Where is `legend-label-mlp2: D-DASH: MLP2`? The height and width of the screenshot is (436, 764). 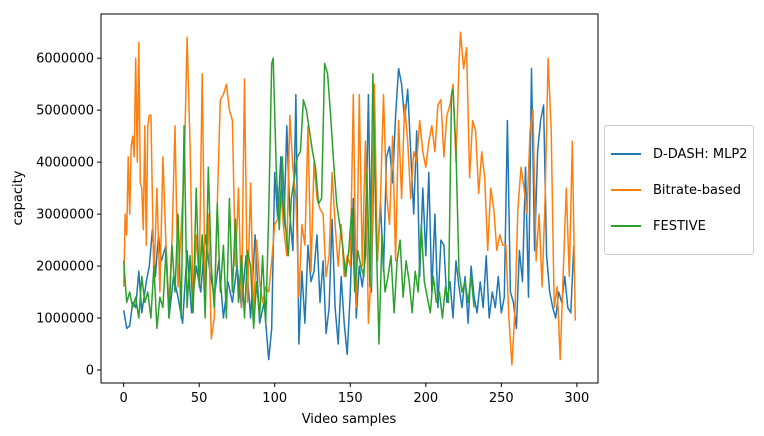 legend-label-mlp2: D-DASH: MLP2 is located at coordinates (700, 154).